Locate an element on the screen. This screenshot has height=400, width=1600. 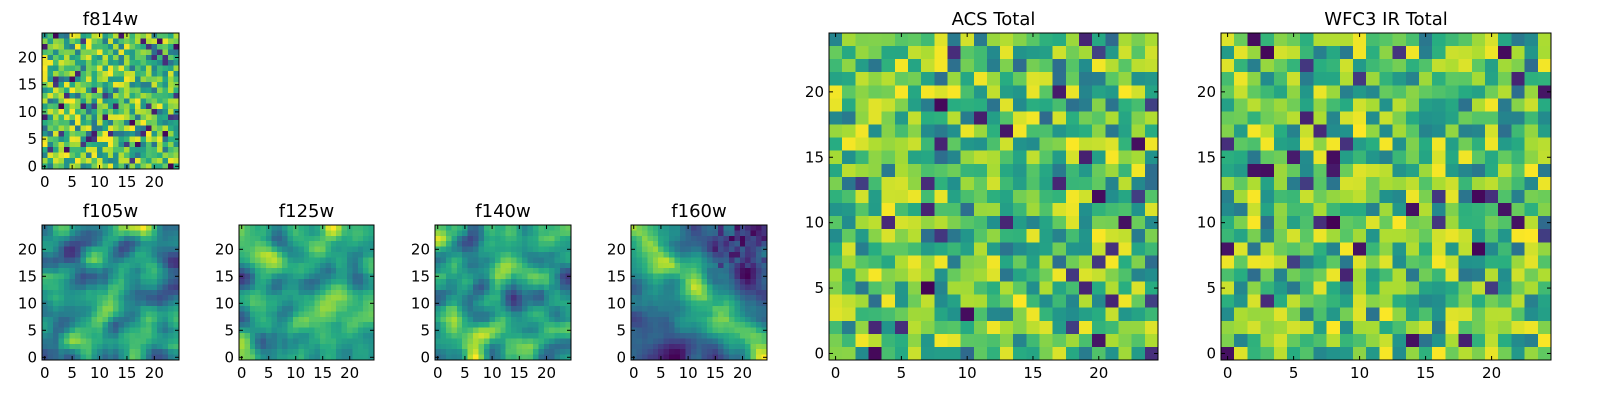
y-tick-label: 0 is located at coordinates (621, 357).